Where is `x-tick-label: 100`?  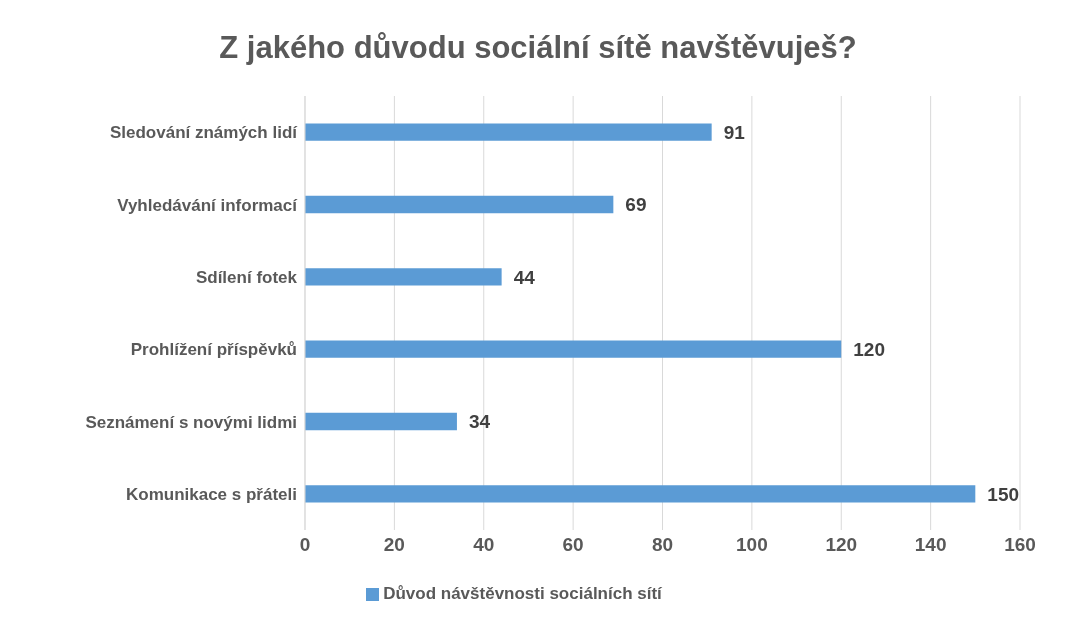 x-tick-label: 100 is located at coordinates (752, 545).